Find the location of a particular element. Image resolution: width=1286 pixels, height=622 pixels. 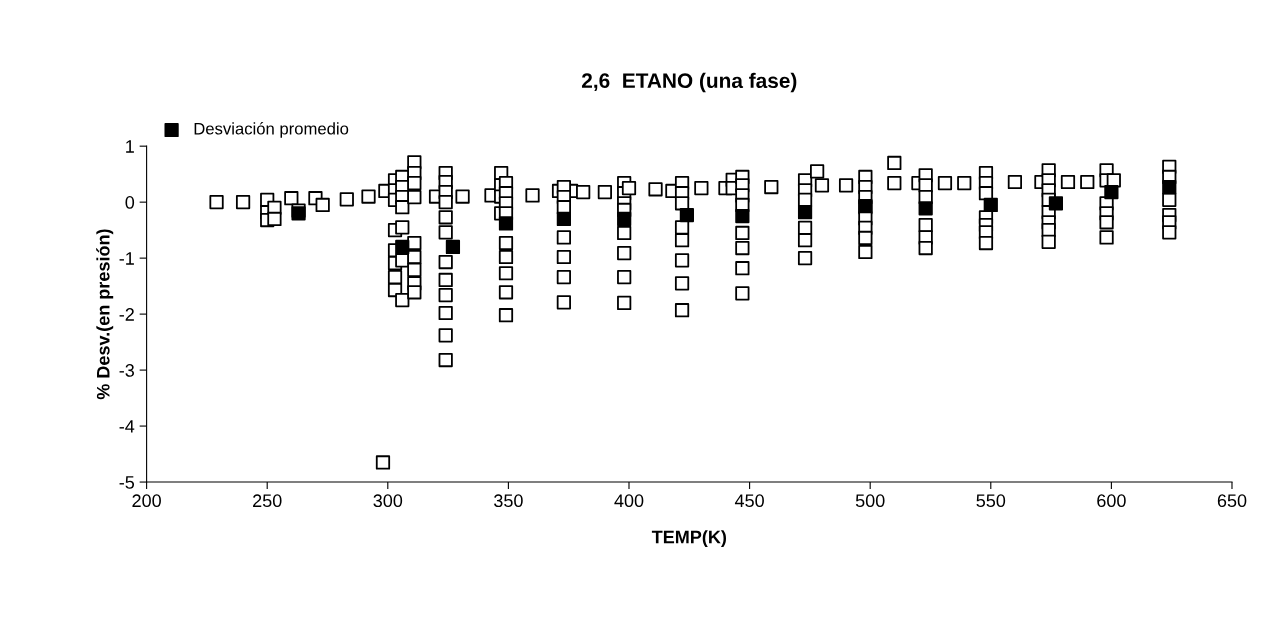

x-tick-label: 300 is located at coordinates (388, 501).